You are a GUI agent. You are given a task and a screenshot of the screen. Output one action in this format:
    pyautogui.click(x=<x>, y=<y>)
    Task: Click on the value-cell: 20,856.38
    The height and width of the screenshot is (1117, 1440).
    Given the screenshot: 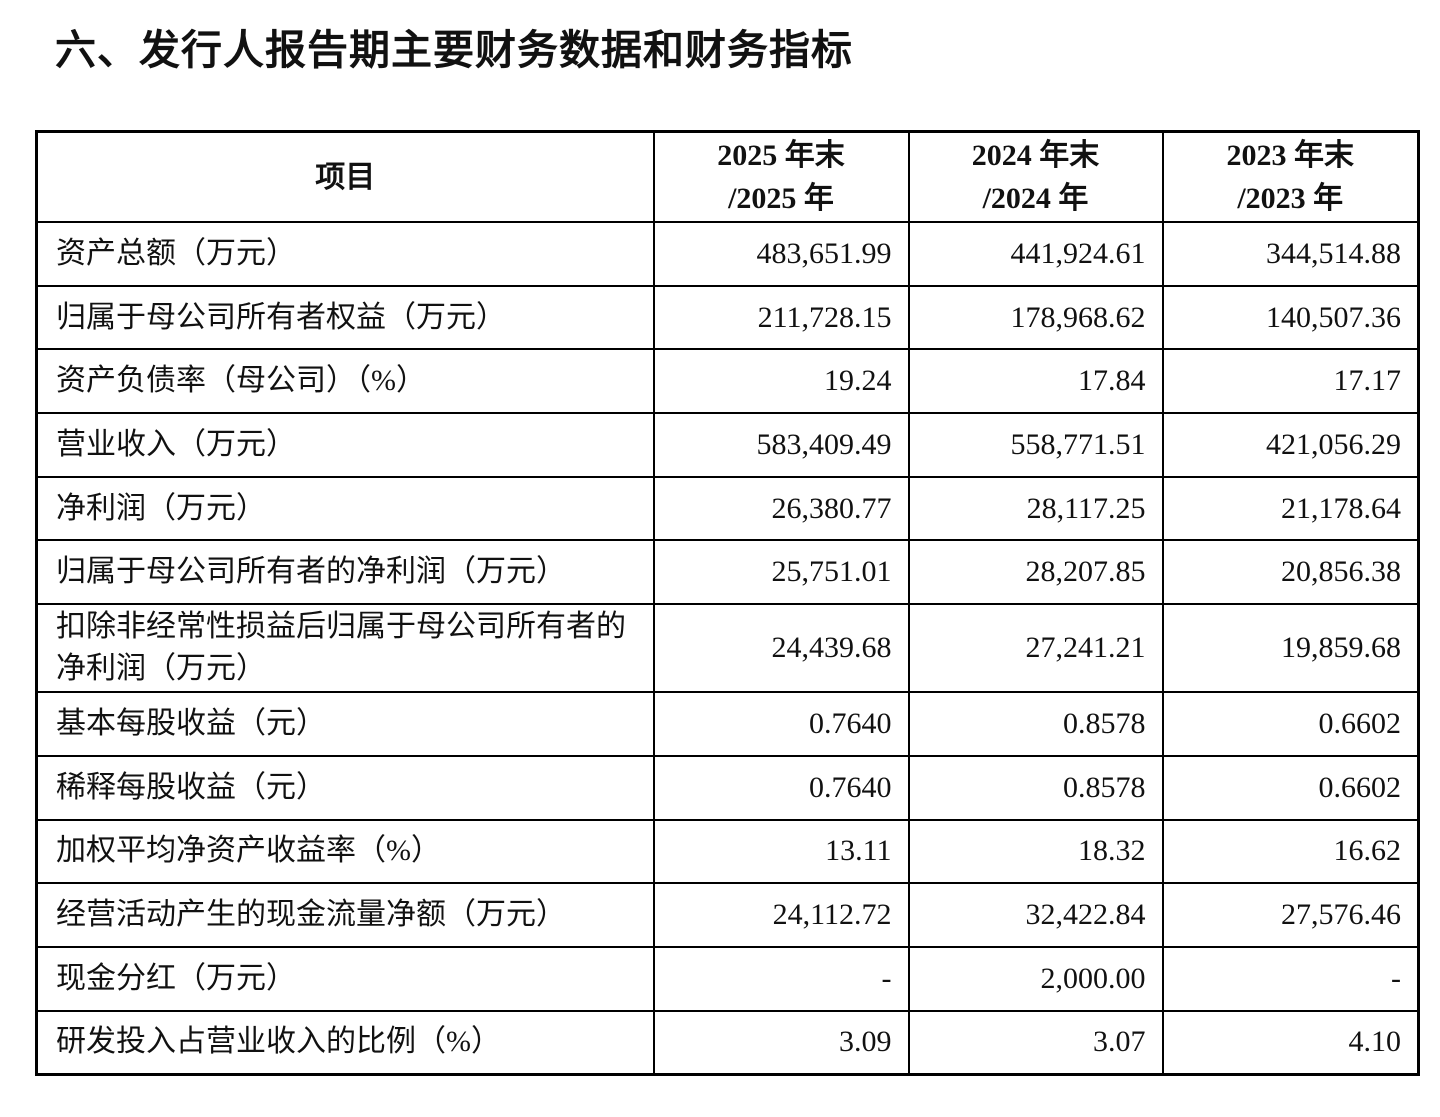 What is the action you would take?
    pyautogui.click(x=1290, y=572)
    